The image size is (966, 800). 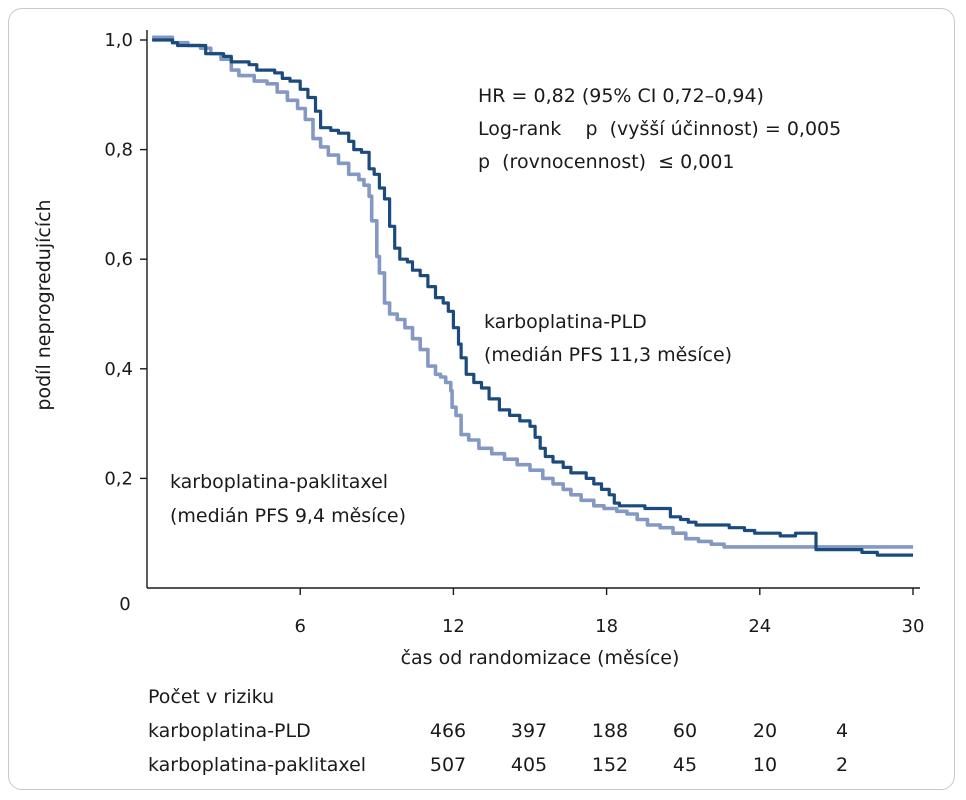 I want to click on stats-line: p (rovnocennost) ≤ 0,001, so click(x=606, y=162).